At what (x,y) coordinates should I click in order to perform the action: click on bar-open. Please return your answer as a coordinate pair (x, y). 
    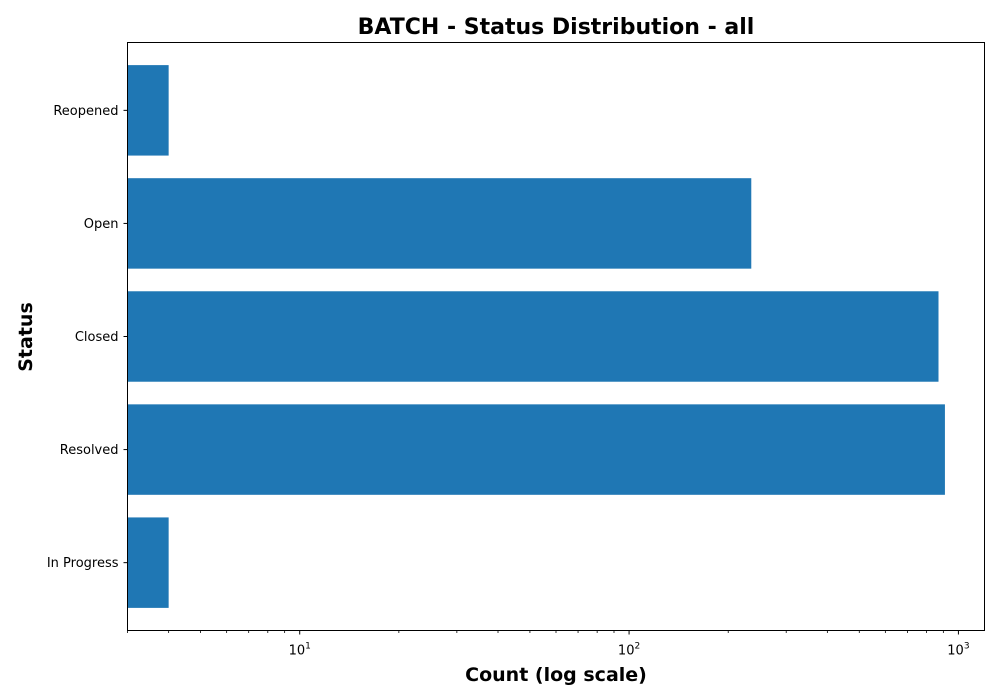
    Looking at the image, I should click on (439, 223).